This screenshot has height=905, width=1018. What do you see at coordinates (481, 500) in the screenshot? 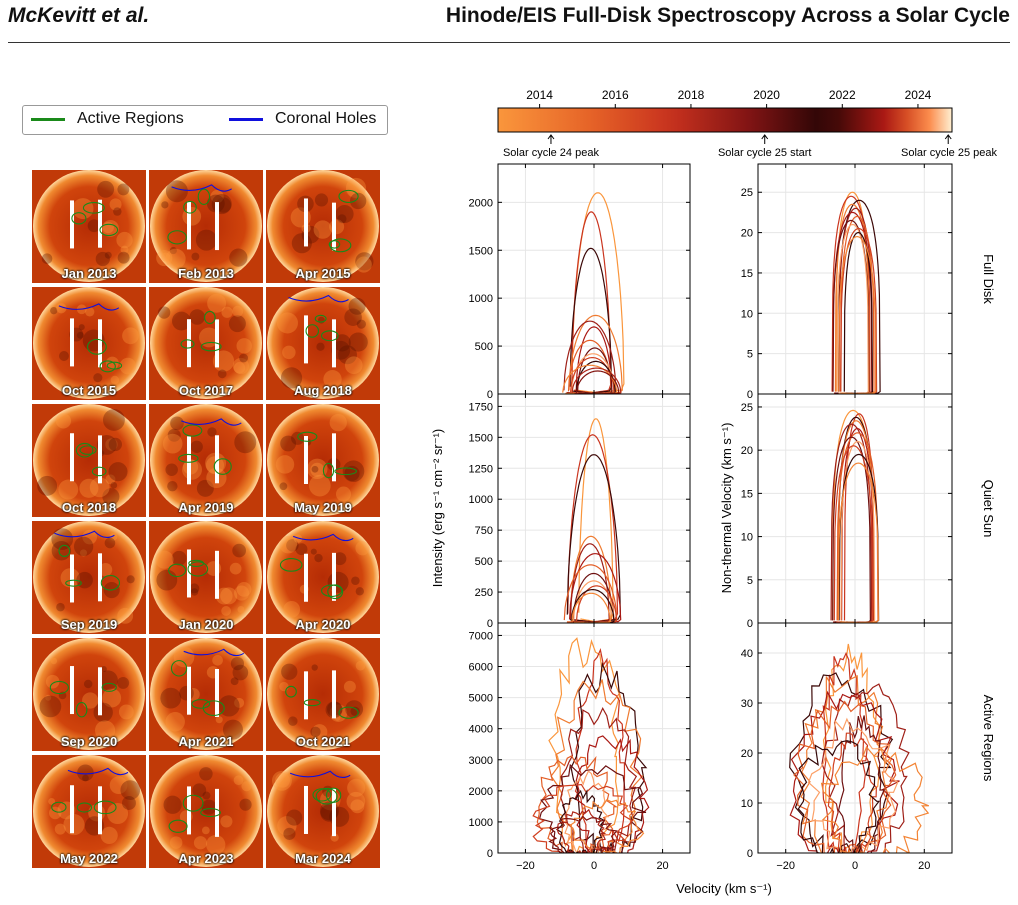
I see `y-tick-label: 1000` at bounding box center [481, 500].